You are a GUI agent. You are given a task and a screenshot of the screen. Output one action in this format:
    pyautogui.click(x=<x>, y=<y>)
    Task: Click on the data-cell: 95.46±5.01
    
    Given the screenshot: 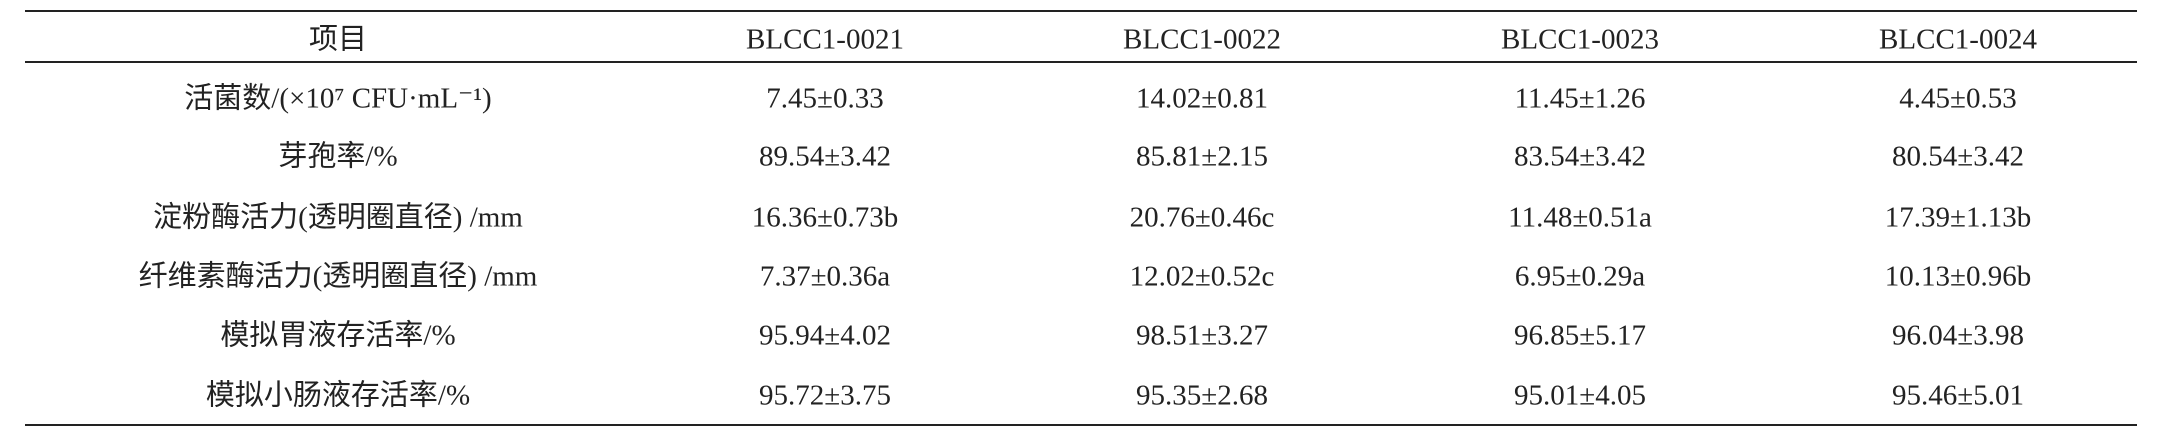 What is the action you would take?
    pyautogui.click(x=1958, y=395)
    